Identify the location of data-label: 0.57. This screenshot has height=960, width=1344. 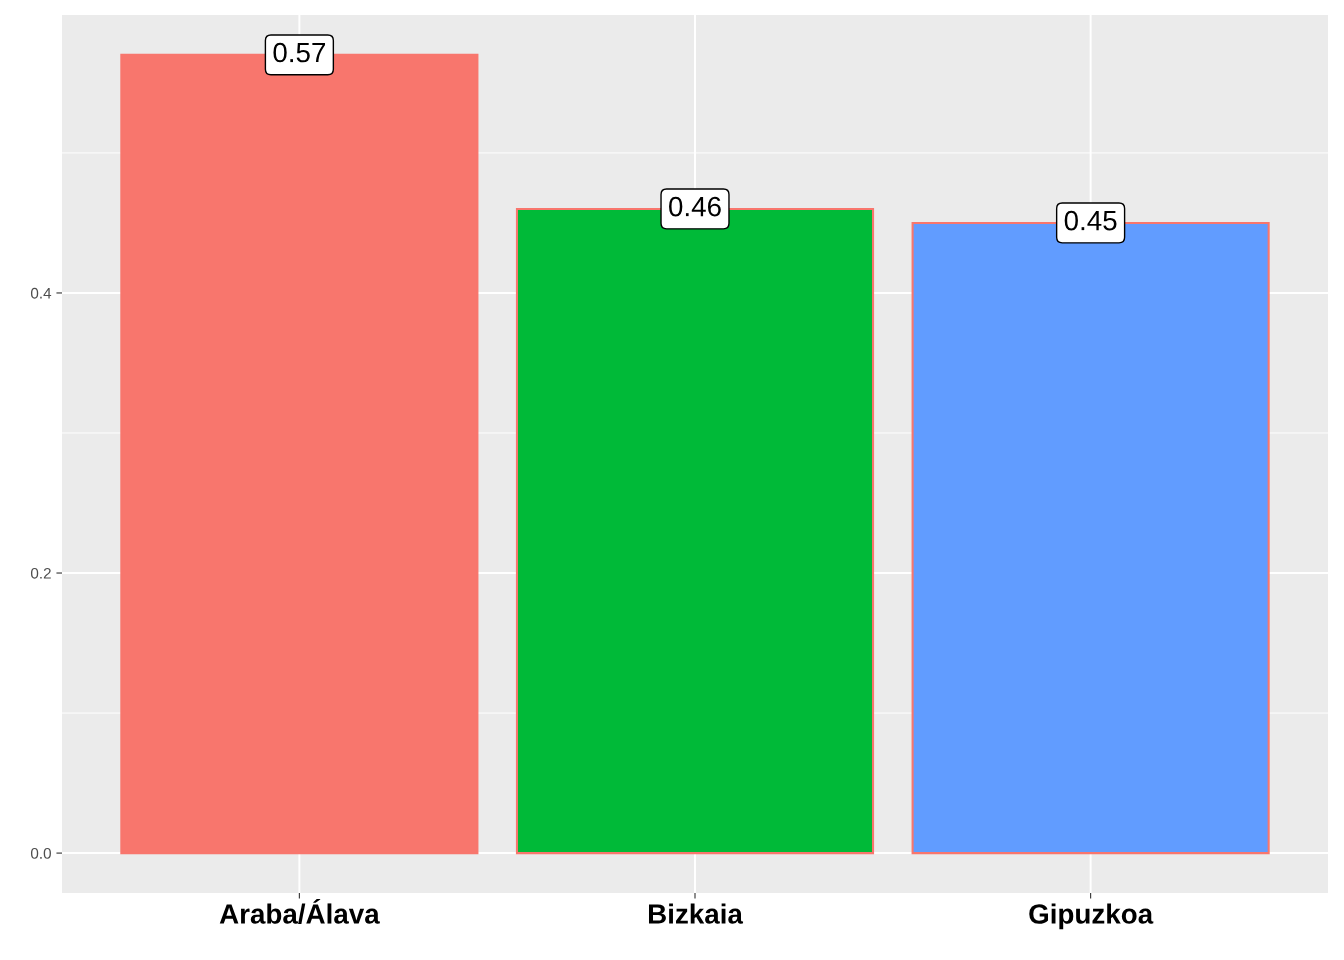
(299, 52).